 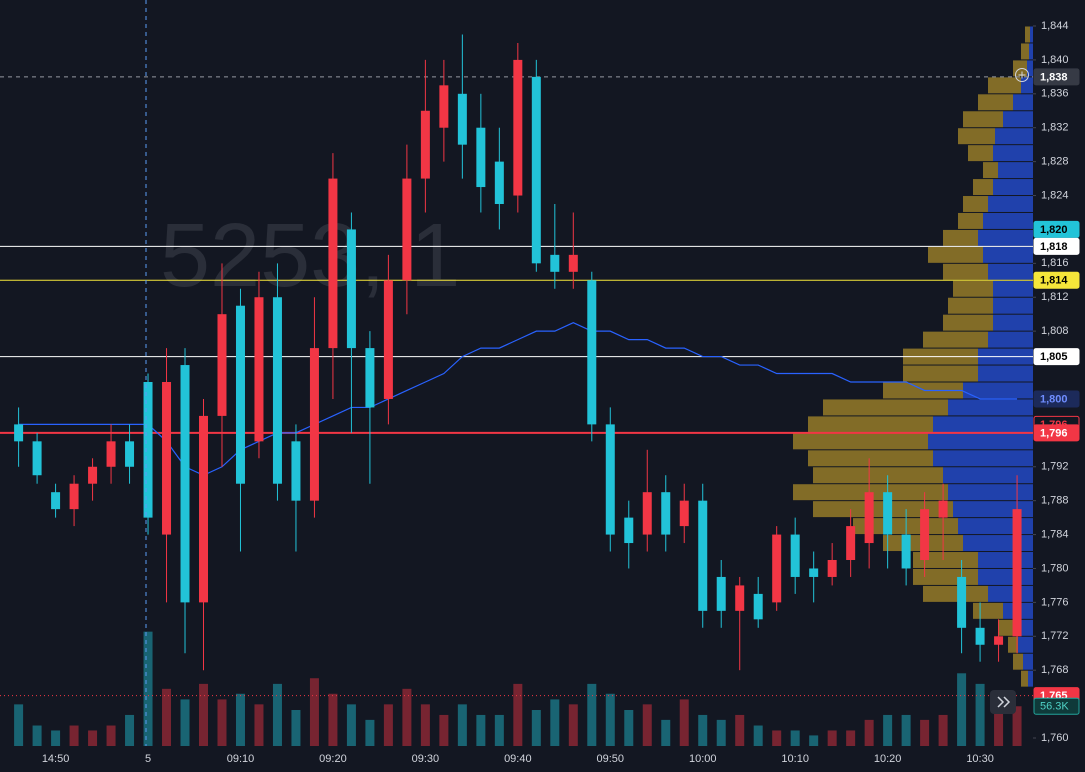 What do you see at coordinates (1055, 670) in the screenshot?
I see `y-tick-label: 1,768` at bounding box center [1055, 670].